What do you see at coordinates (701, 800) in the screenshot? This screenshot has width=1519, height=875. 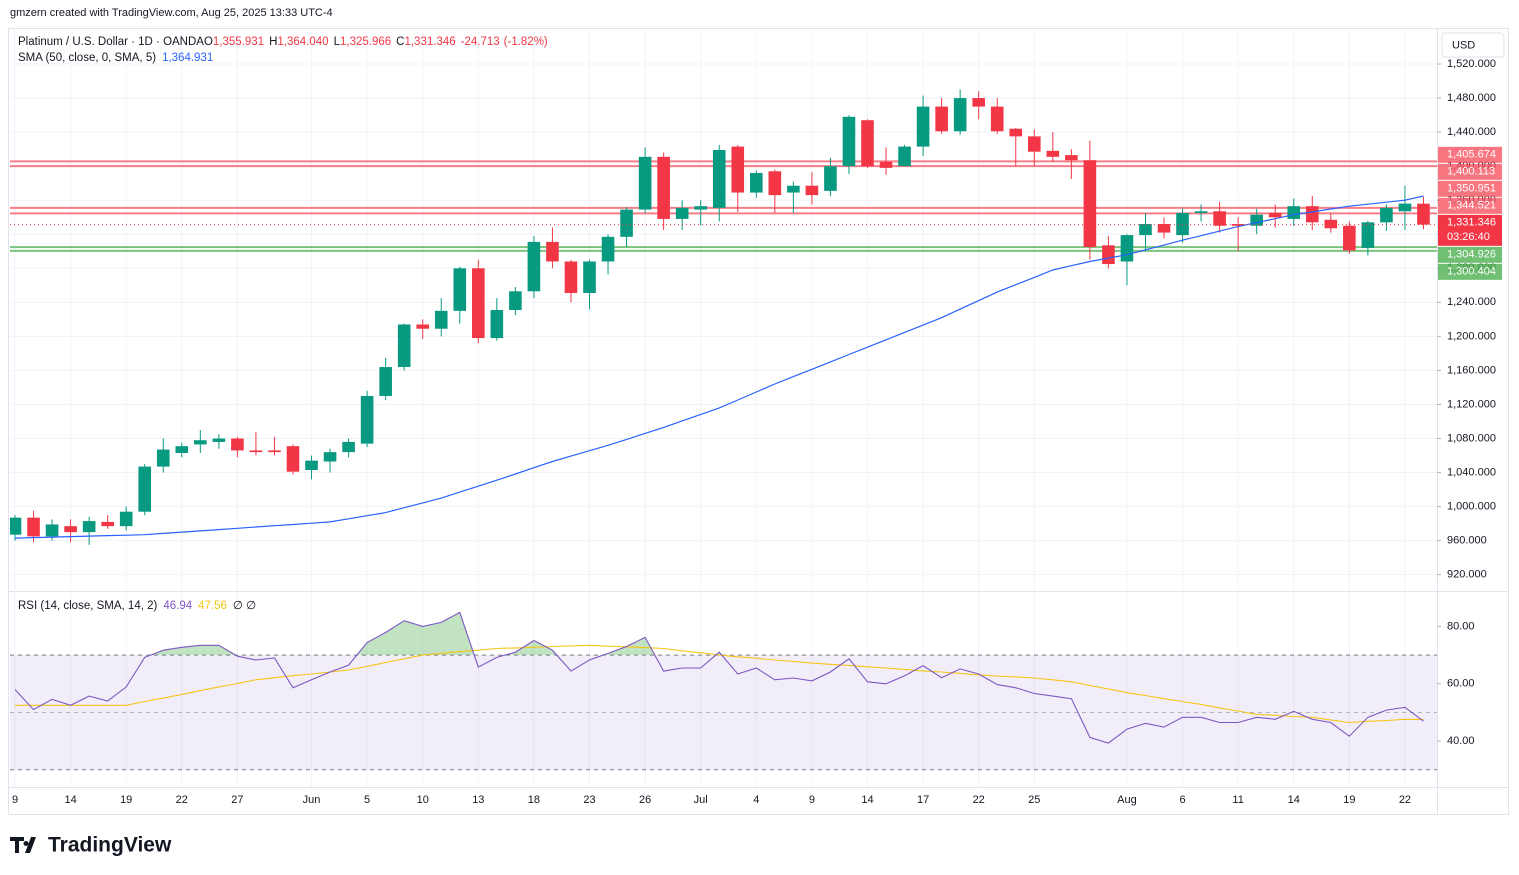 I see `x-tick-label: Jul` at bounding box center [701, 800].